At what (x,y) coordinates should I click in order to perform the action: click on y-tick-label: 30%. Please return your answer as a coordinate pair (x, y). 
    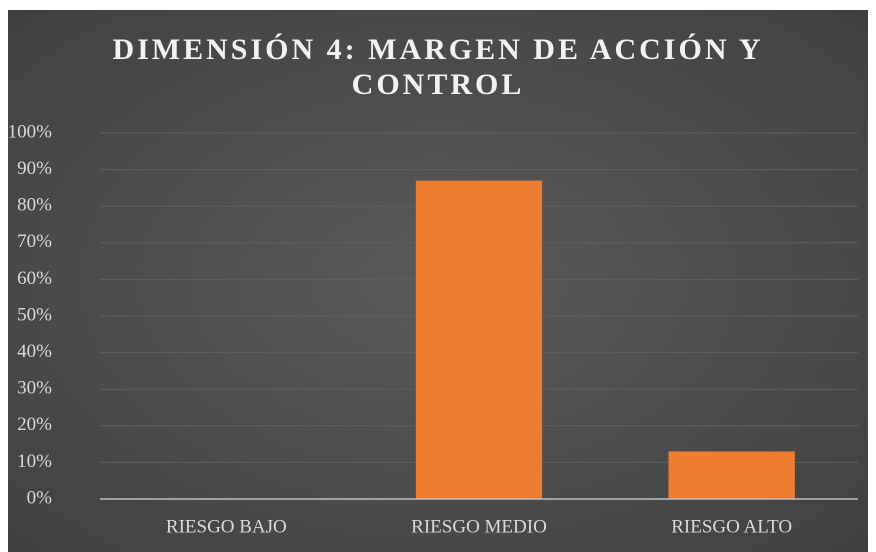
    Looking at the image, I should click on (34, 388).